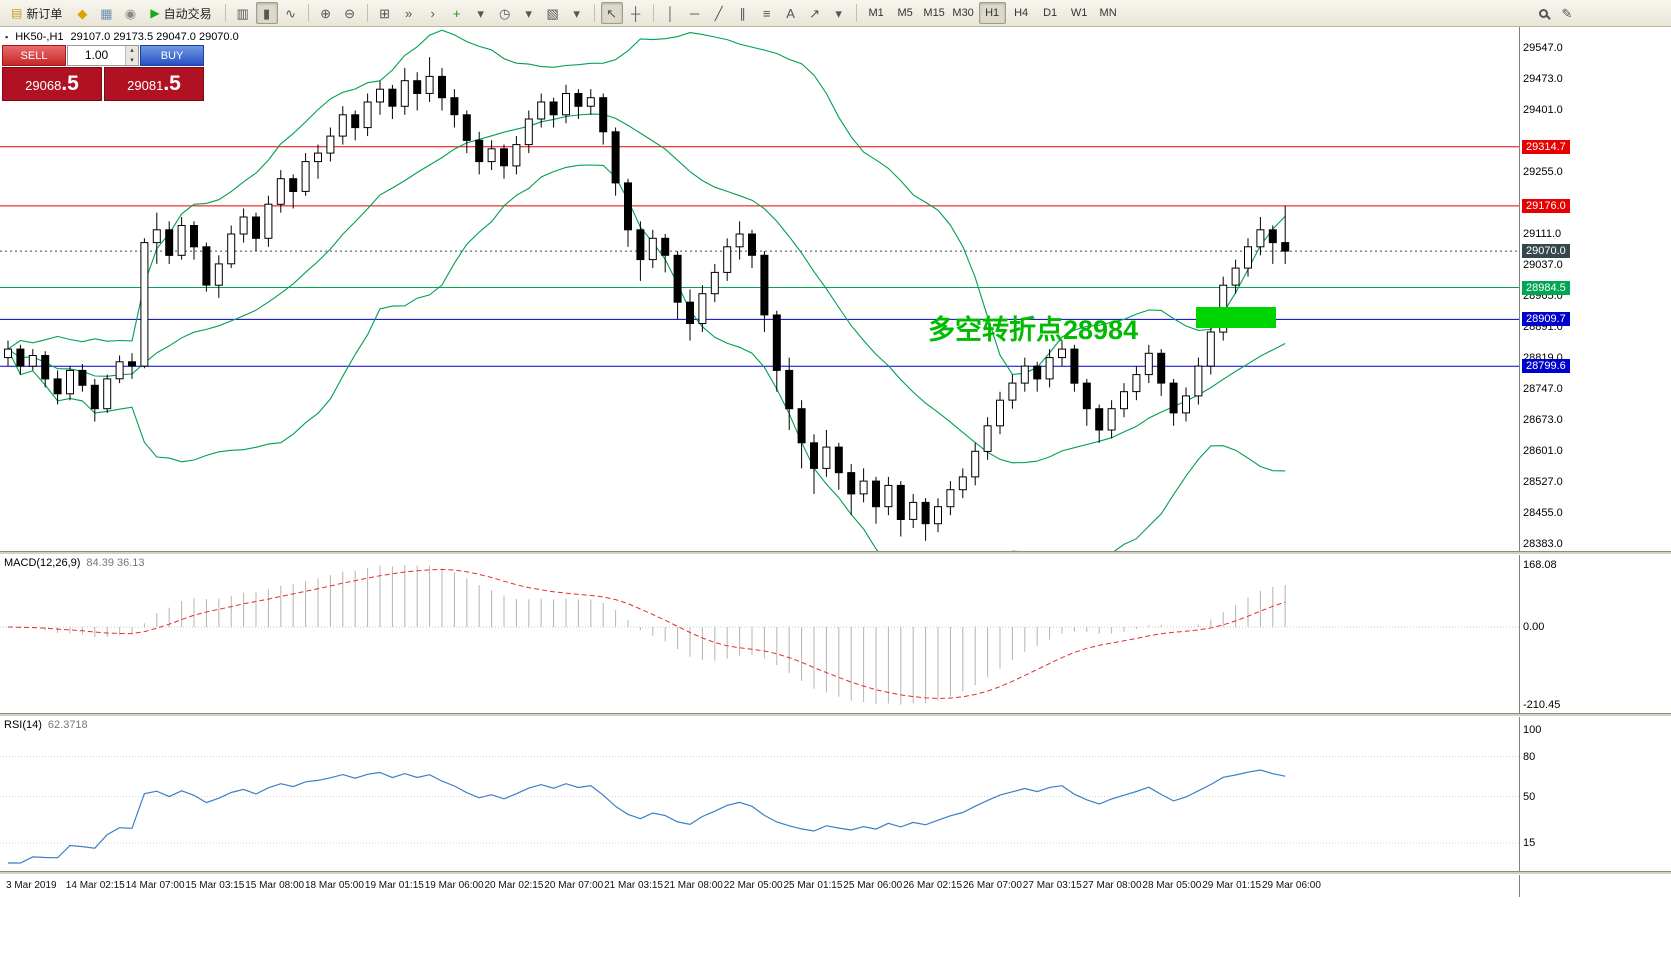 The height and width of the screenshot is (954, 1671). I want to click on time-label: 29 Mar 06:00, so click(1291, 885).